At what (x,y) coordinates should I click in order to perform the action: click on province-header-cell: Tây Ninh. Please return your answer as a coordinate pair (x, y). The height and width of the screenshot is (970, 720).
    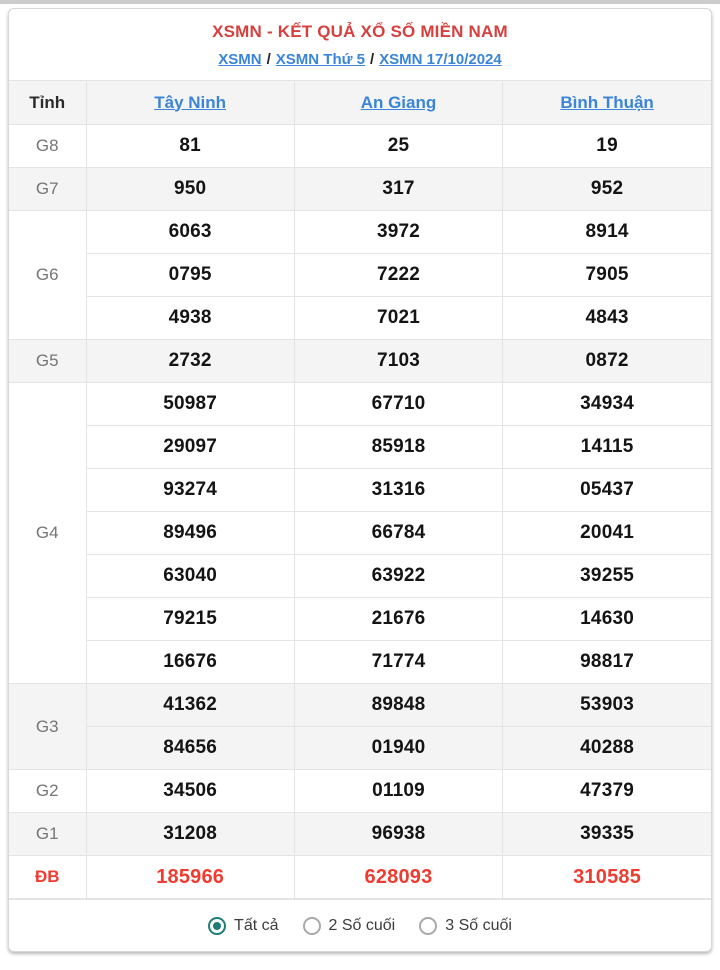
    Looking at the image, I should click on (190, 102).